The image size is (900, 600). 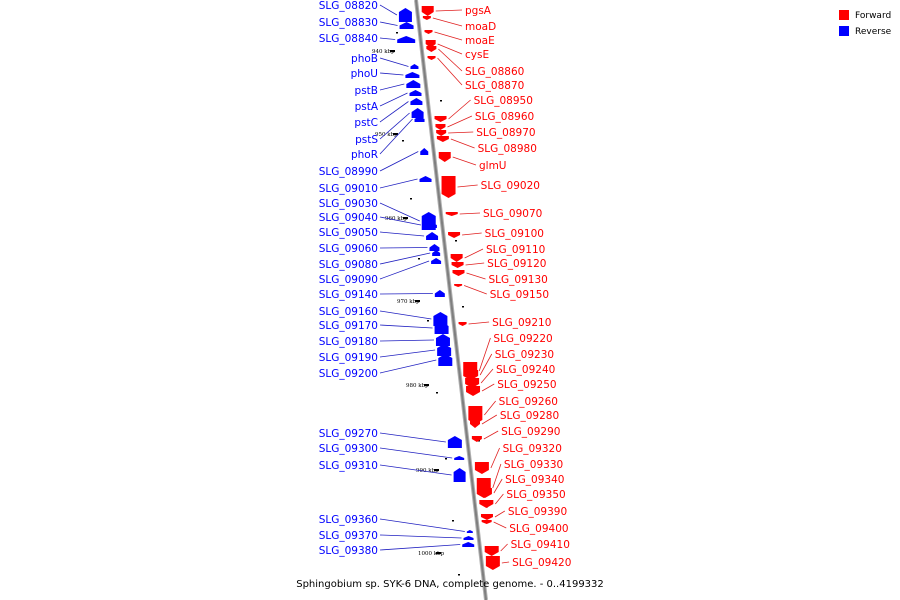 What do you see at coordinates (524, 355) in the screenshot?
I see `forward-gene-label: SLG_09230` at bounding box center [524, 355].